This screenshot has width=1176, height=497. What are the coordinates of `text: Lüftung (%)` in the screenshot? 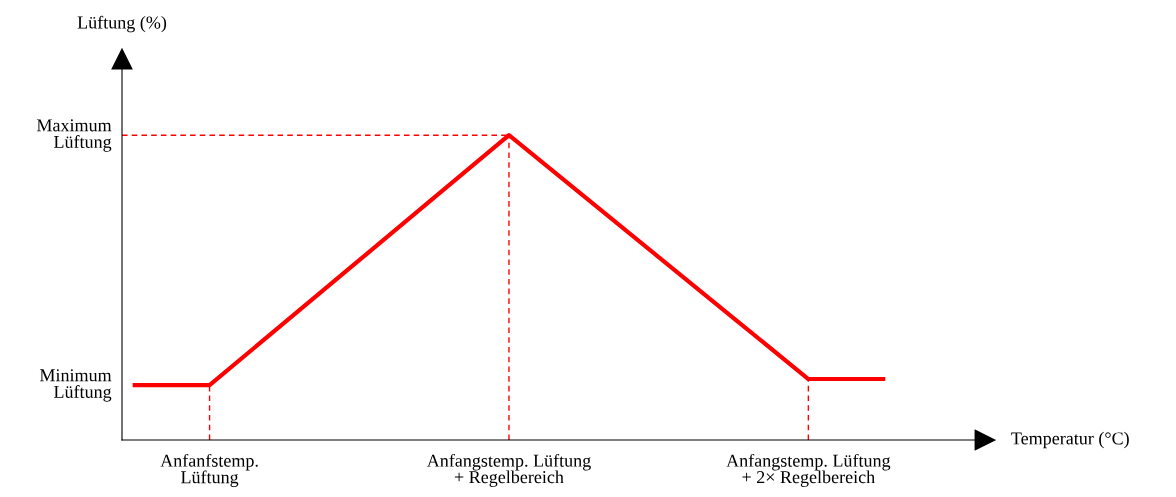 It's located at (122, 24).